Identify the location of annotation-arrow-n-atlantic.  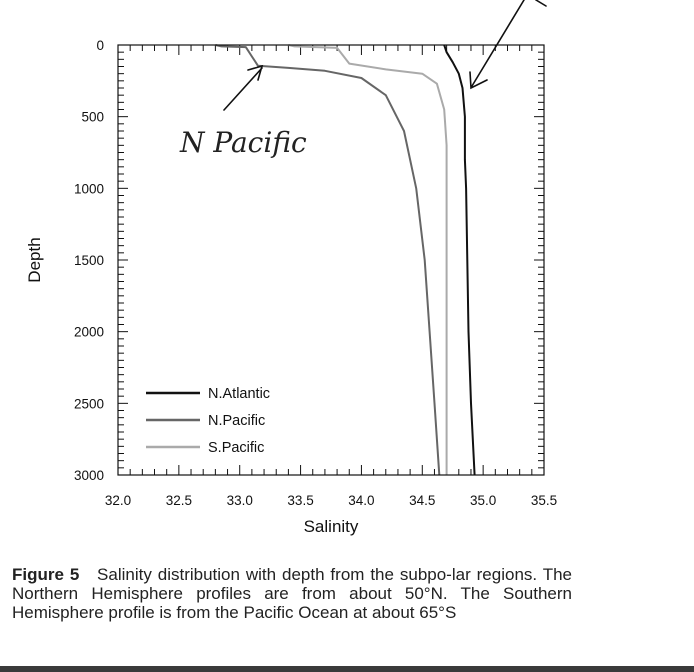
(497, 45).